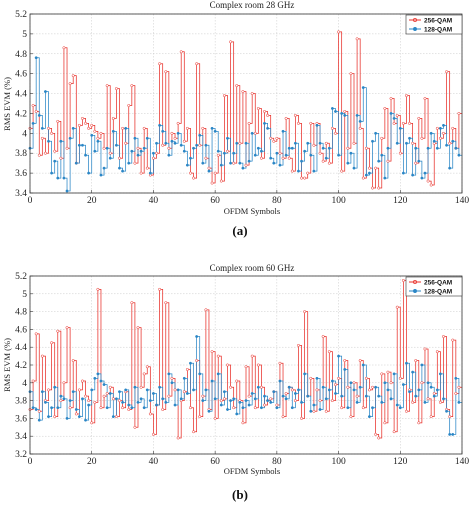 The image size is (474, 505). Describe the element at coordinates (92, 201) in the screenshot. I see `x-tick-label: 20` at that location.